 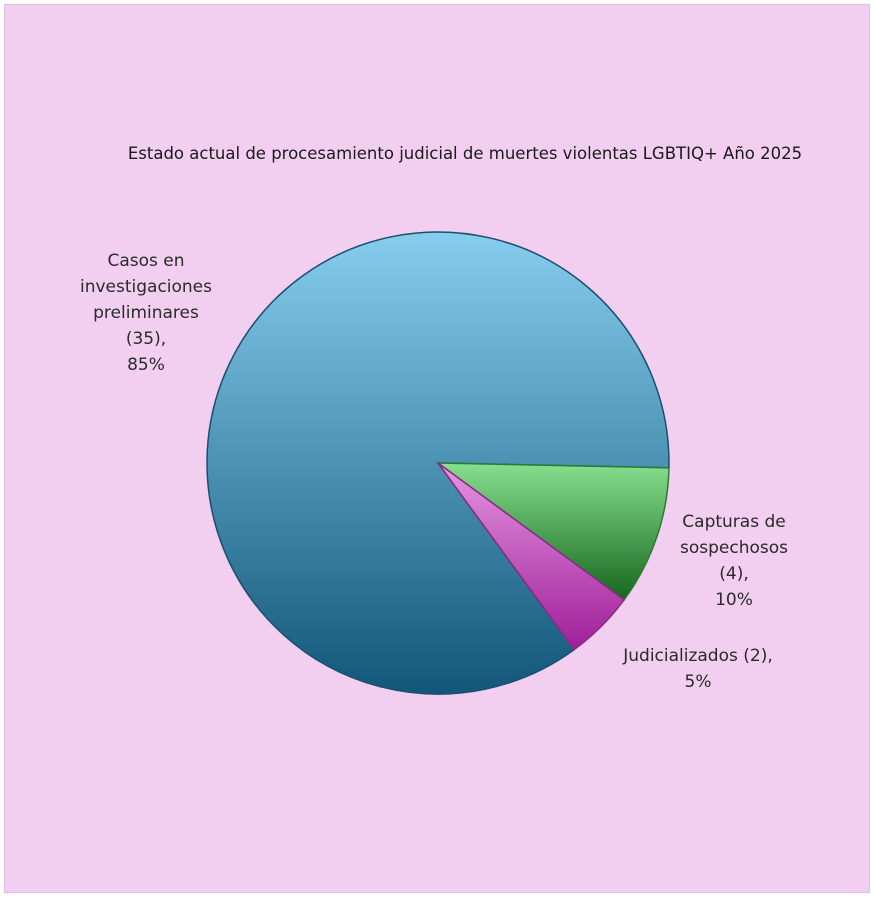 I want to click on data-label-judicializados: Judicializados (2), 5%, so click(x=698, y=669).